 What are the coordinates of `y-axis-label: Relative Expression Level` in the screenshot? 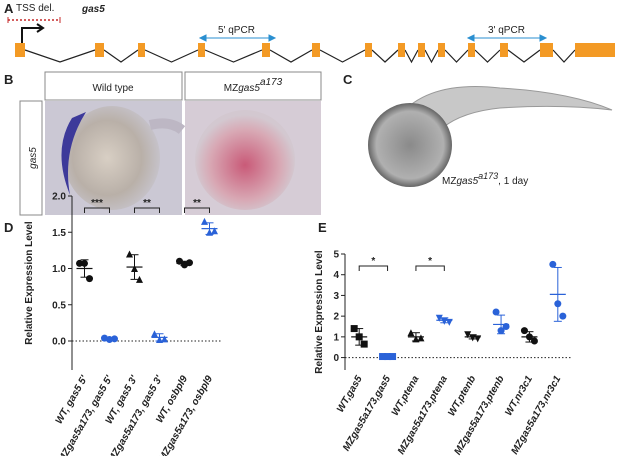 It's located at (29, 283).